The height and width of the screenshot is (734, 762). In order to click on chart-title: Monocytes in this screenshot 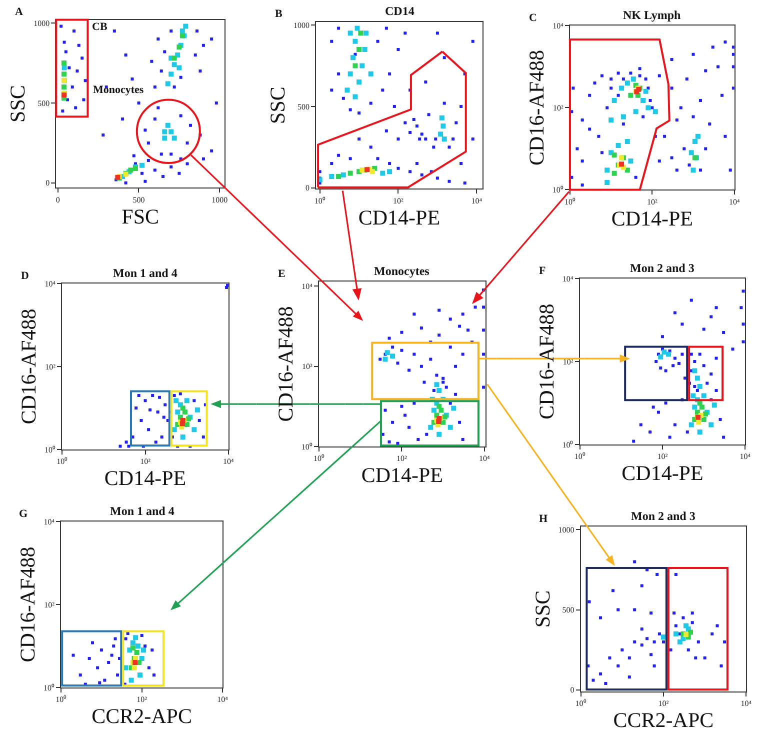, I will do `click(402, 271)`.